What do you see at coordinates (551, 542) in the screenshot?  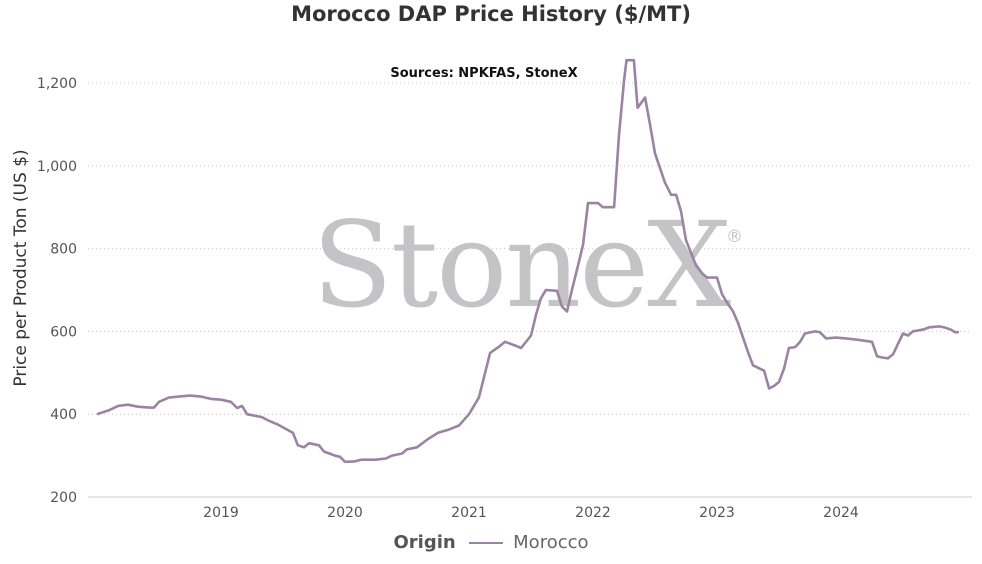 I see `legend-label-morocco: Morocco` at bounding box center [551, 542].